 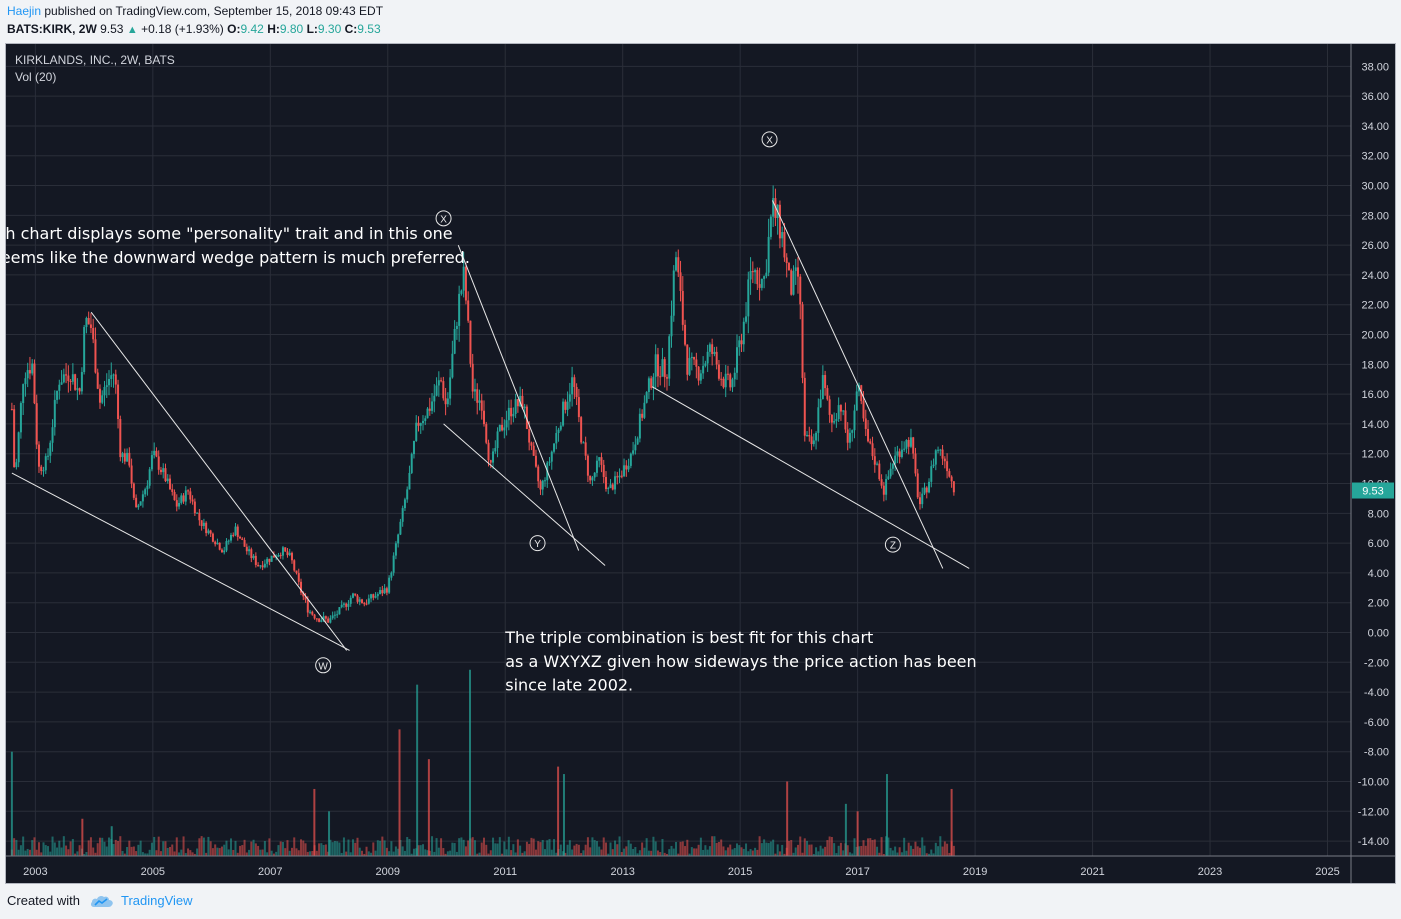 I want to click on volume-study-label: Vol (20), so click(x=35, y=77).